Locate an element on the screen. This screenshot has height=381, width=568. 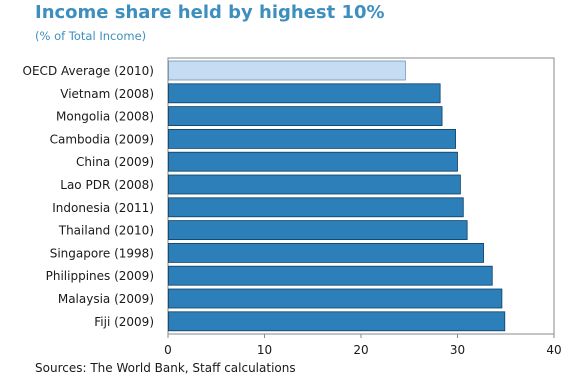
category-label: Philippines (2009) is located at coordinates (100, 276).